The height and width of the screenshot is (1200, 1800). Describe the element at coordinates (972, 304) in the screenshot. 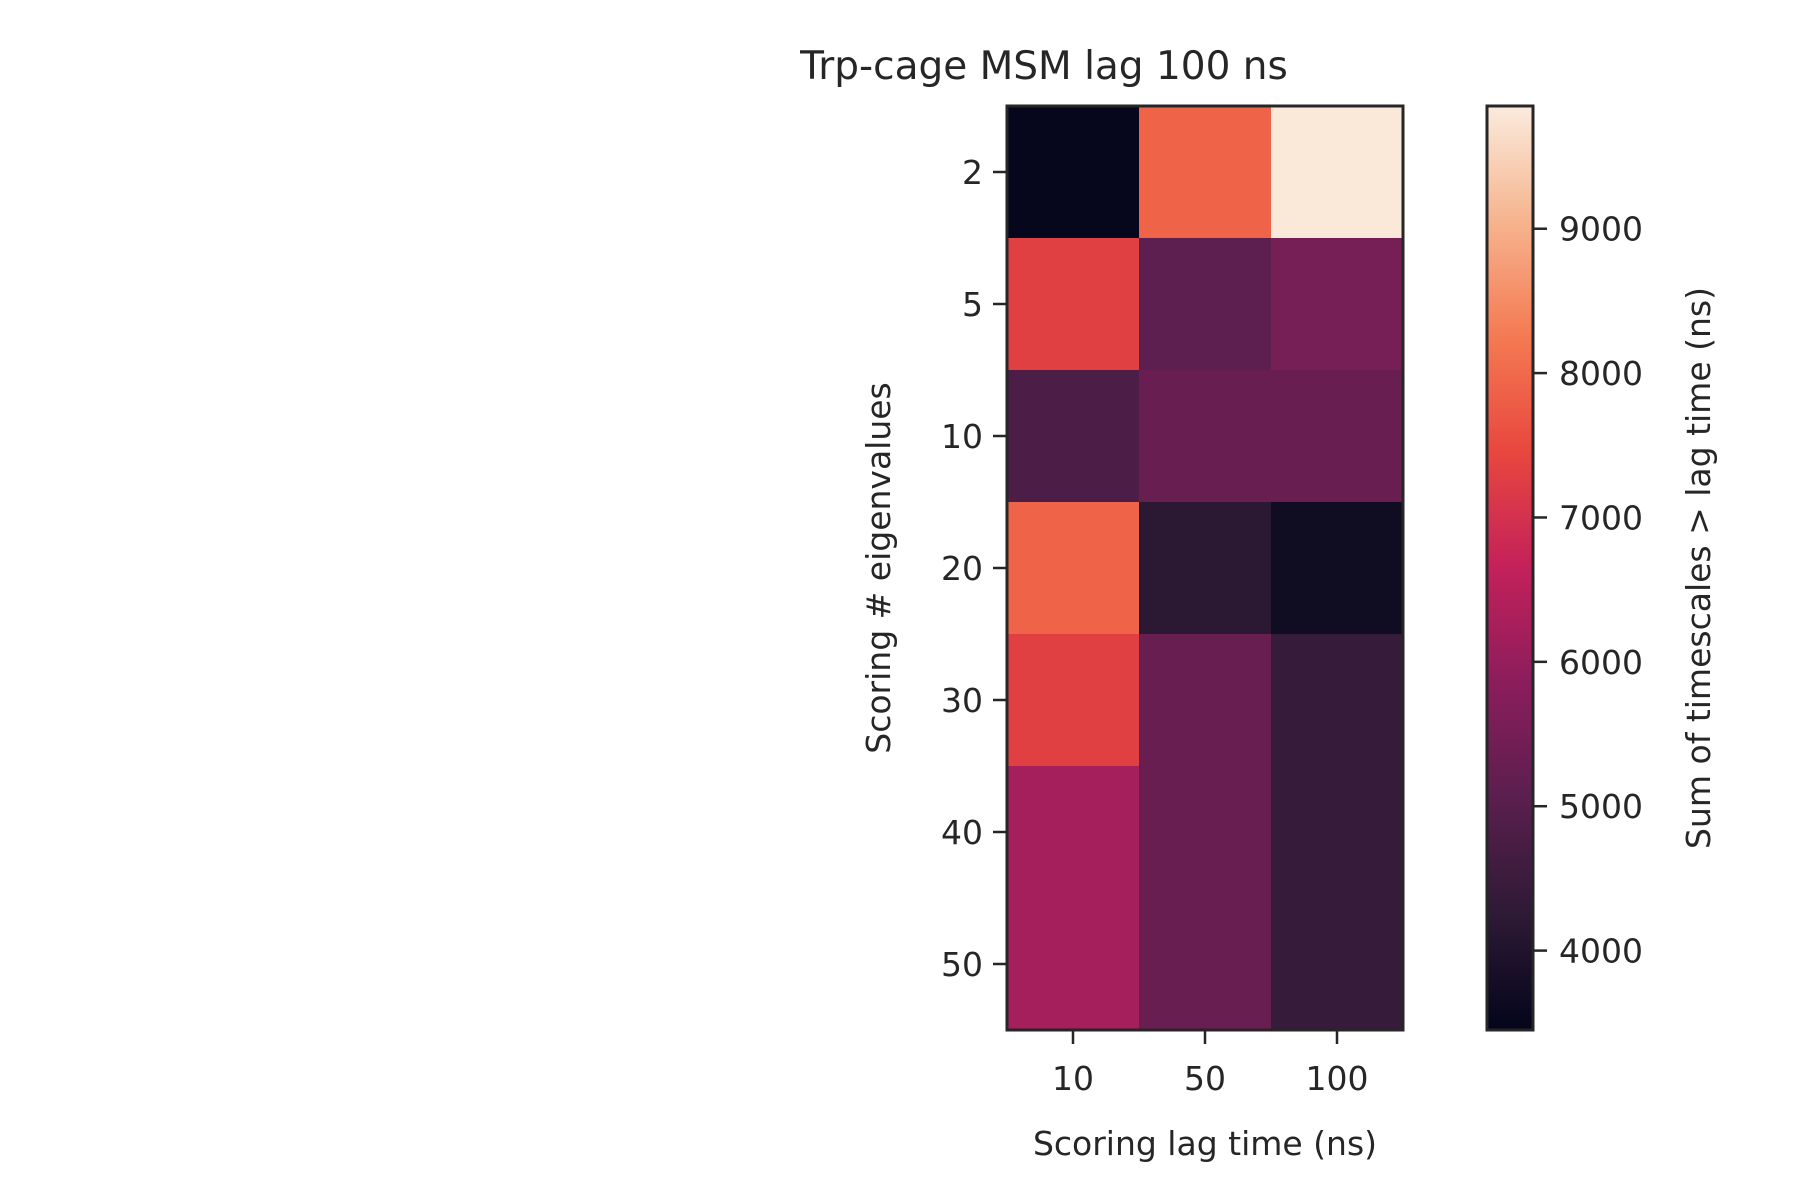

I see `y-tick-label: 5` at that location.